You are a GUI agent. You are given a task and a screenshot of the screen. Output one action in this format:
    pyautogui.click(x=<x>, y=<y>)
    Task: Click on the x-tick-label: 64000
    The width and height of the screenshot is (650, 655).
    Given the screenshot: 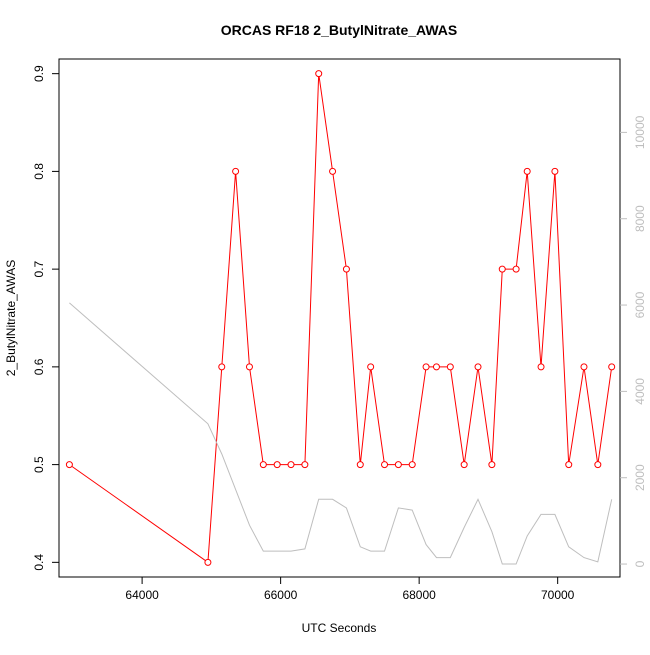 What is the action you would take?
    pyautogui.click(x=142, y=595)
    